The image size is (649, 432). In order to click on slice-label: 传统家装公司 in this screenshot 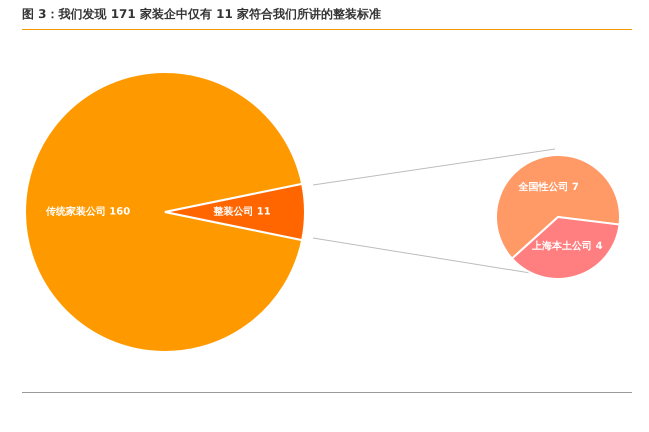, I will do `click(77, 212)`.